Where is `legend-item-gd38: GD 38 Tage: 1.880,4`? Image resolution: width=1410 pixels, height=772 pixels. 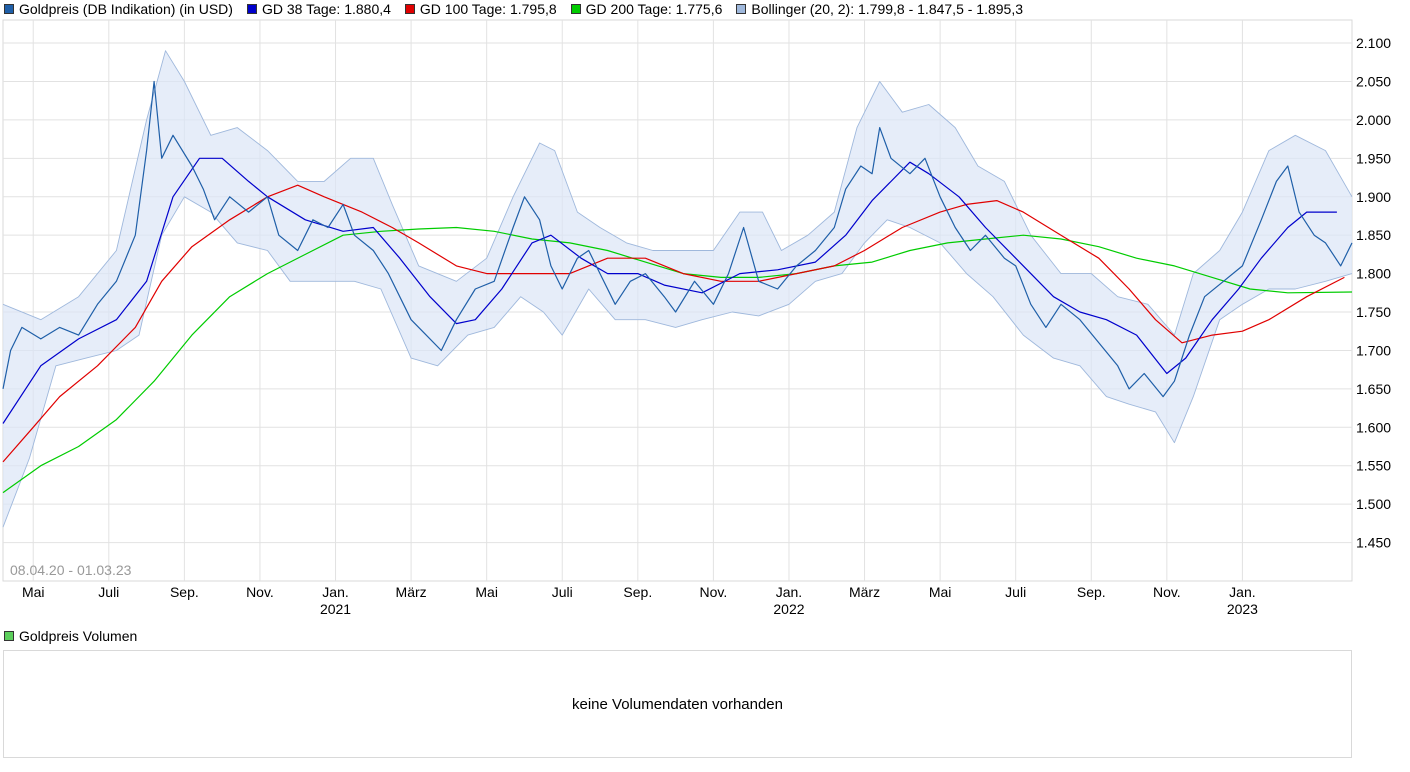 legend-item-gd38: GD 38 Tage: 1.880,4 is located at coordinates (318, 9).